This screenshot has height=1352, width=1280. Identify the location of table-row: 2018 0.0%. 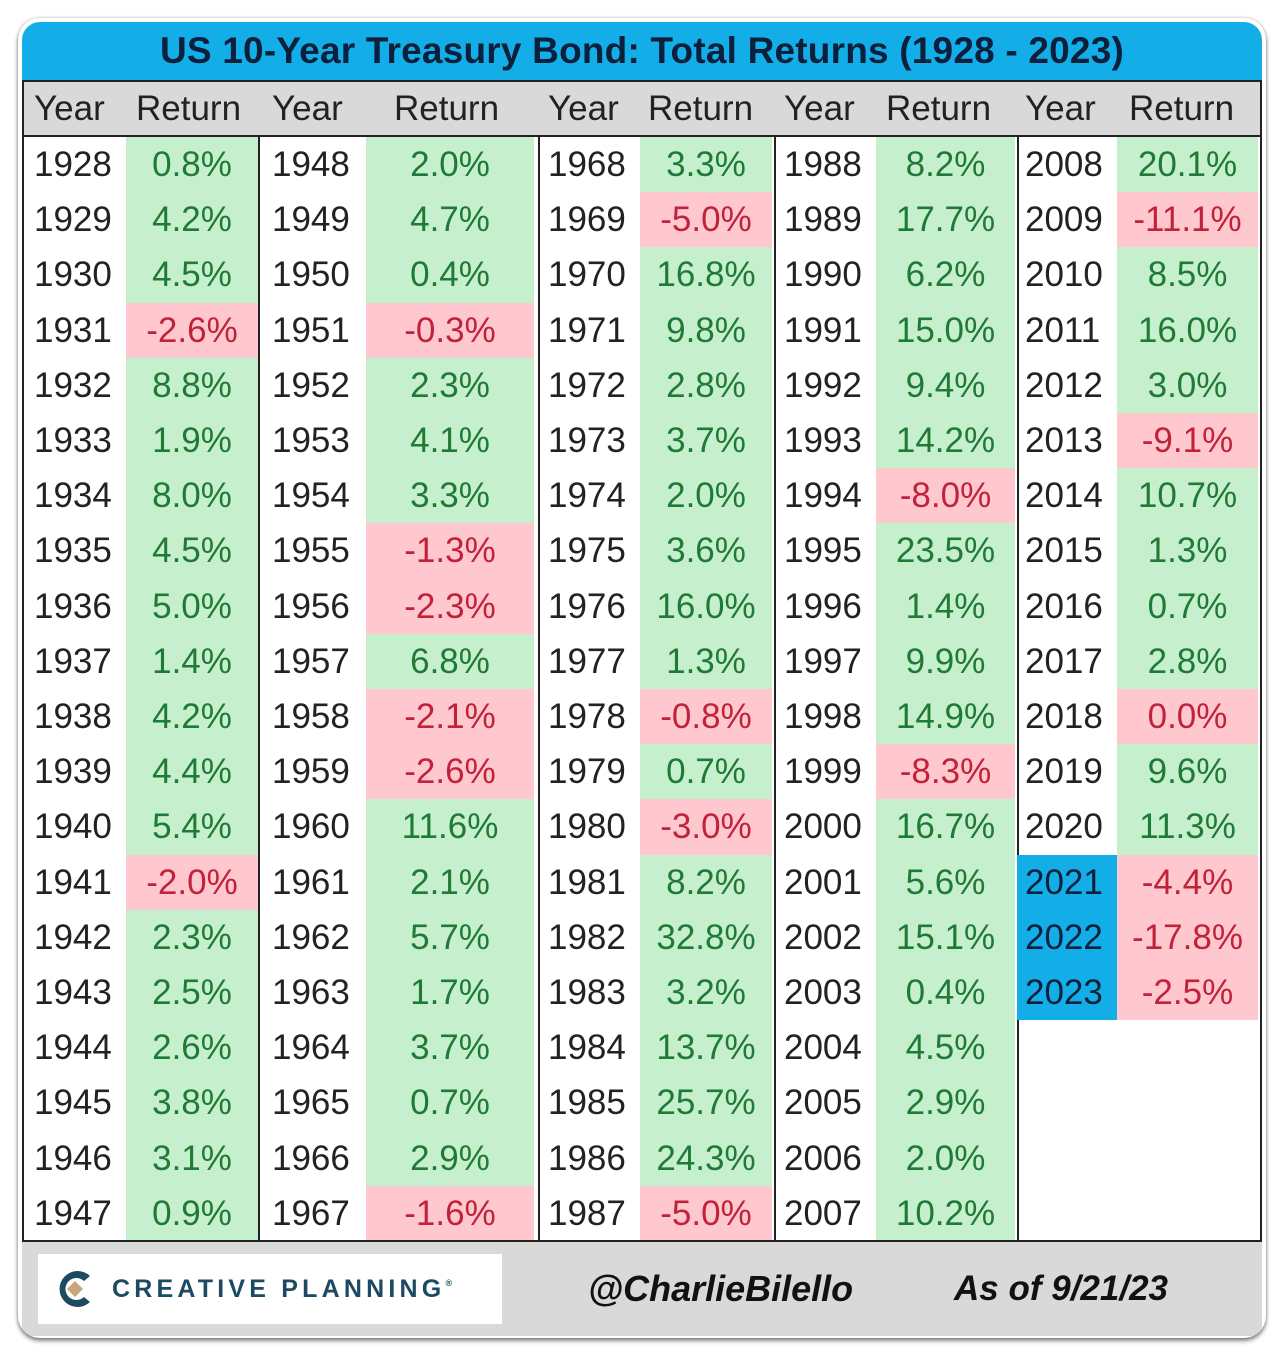
(1138, 717).